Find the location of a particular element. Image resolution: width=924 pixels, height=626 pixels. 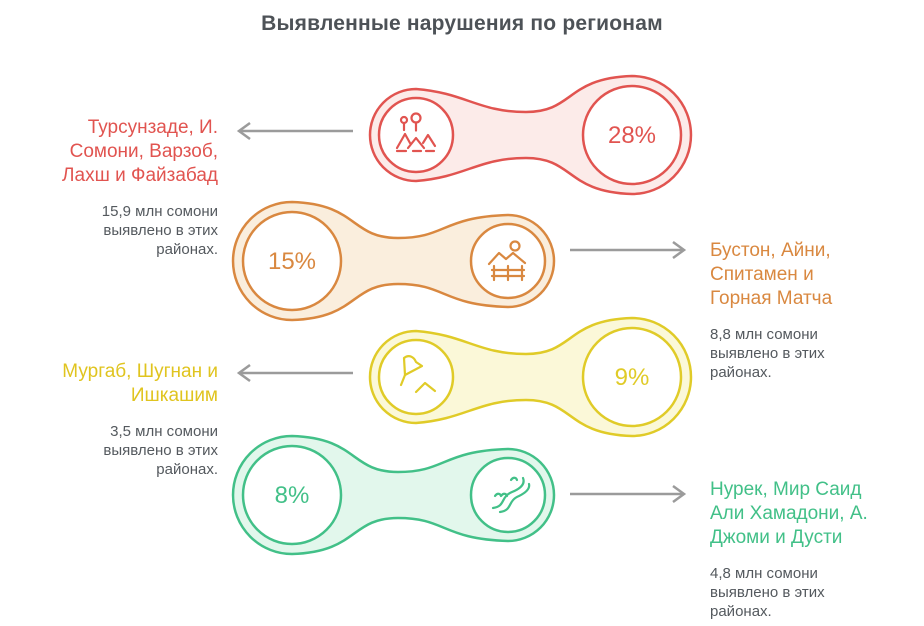

svg-text: 15% is located at coordinates (292, 261).